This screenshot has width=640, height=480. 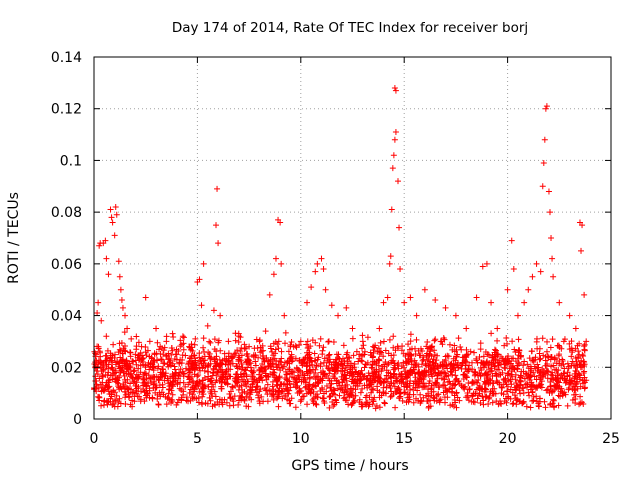 I want to click on x-tick-label: 5, so click(x=197, y=439).